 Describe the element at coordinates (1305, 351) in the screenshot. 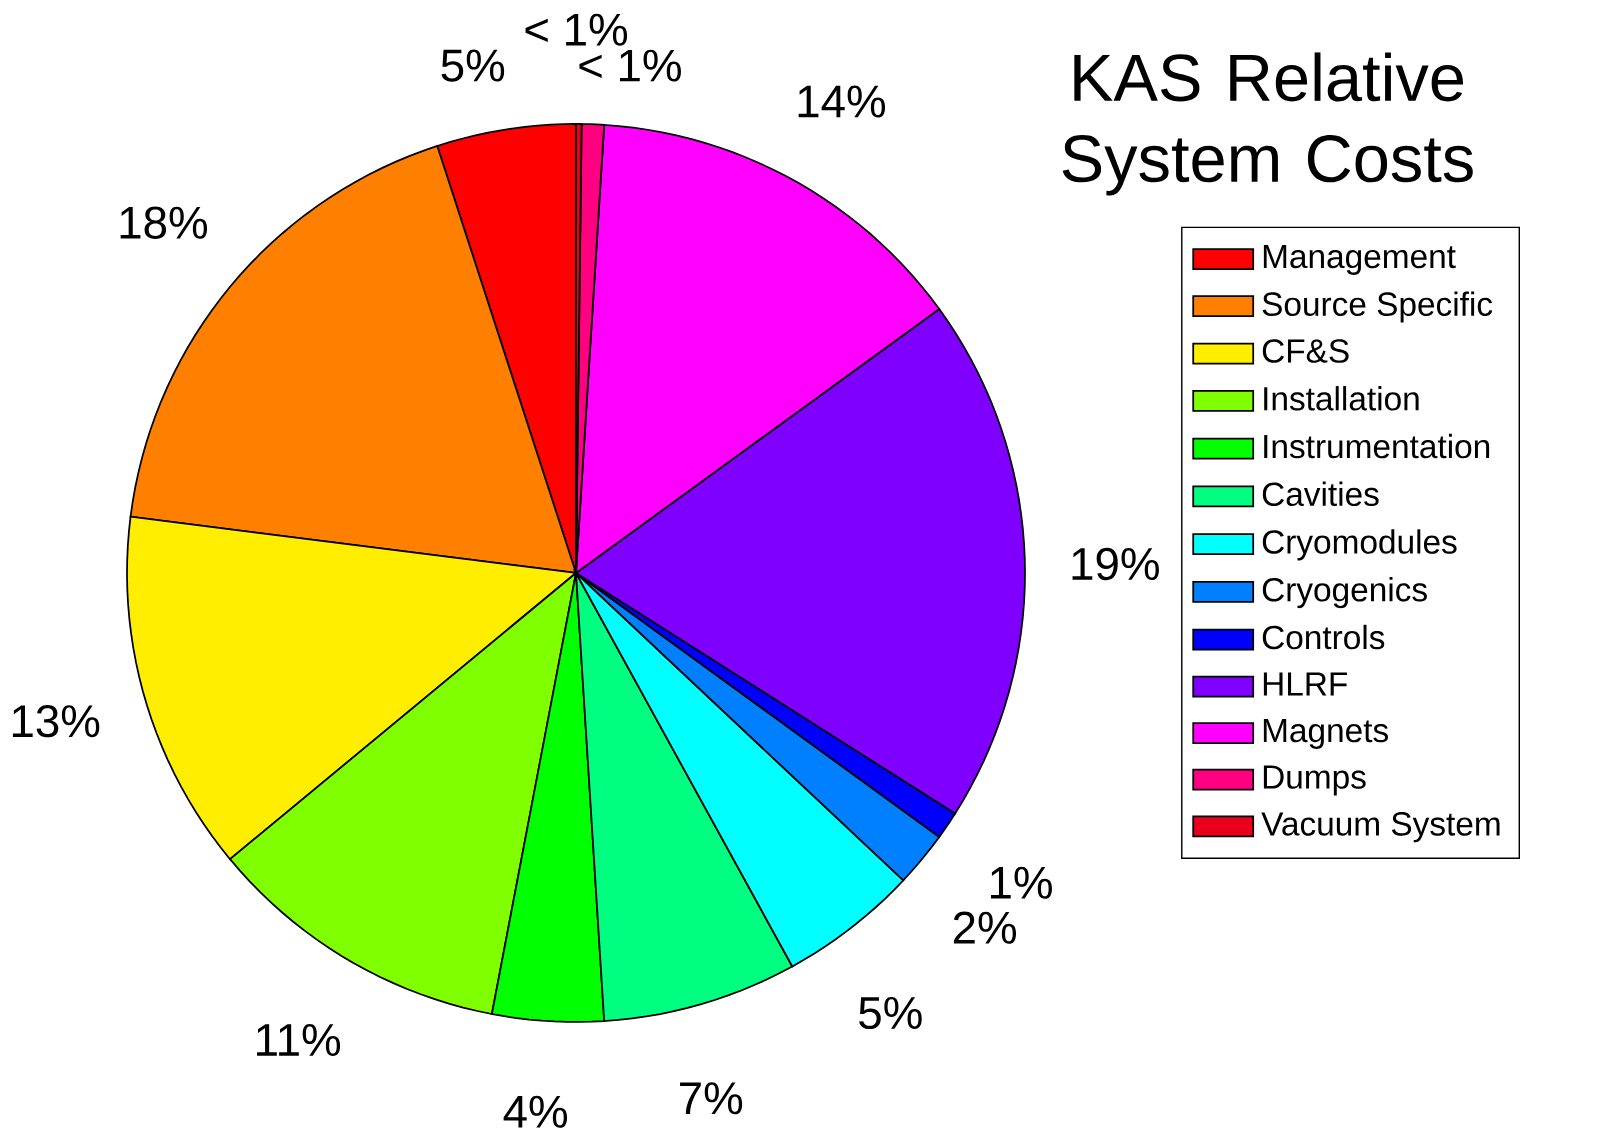

I see `legend-label: CF&S` at that location.